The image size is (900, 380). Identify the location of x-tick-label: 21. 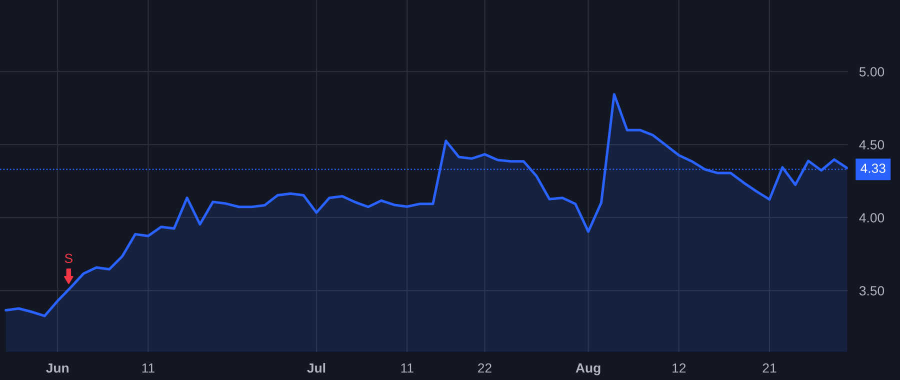
(769, 368).